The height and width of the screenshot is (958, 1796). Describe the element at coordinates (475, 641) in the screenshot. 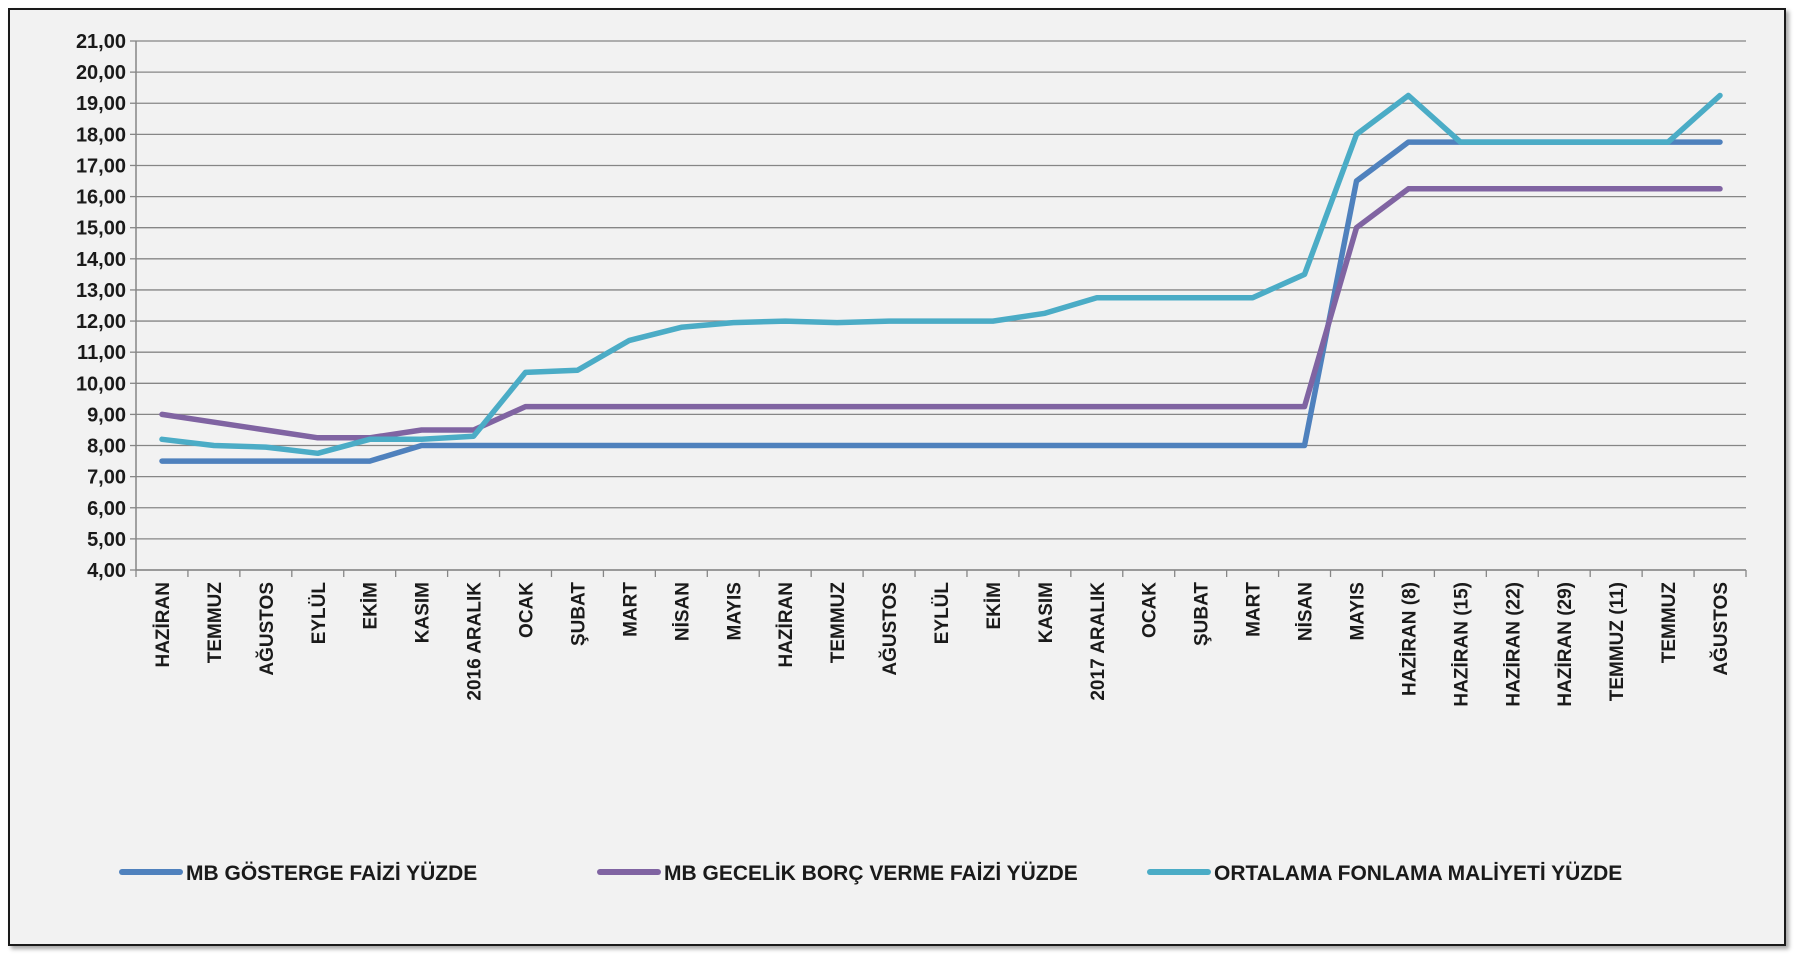

I see `x-tick-label: 2016 ARALIK` at that location.